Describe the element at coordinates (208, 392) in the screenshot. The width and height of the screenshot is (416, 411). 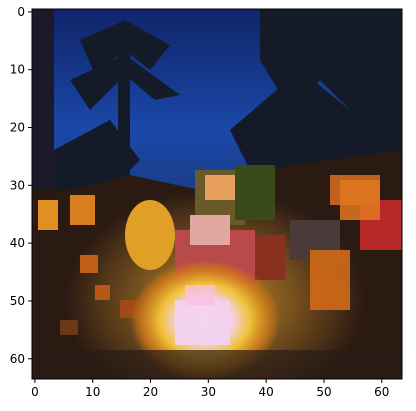
I see `x-tick-label: 30` at that location.